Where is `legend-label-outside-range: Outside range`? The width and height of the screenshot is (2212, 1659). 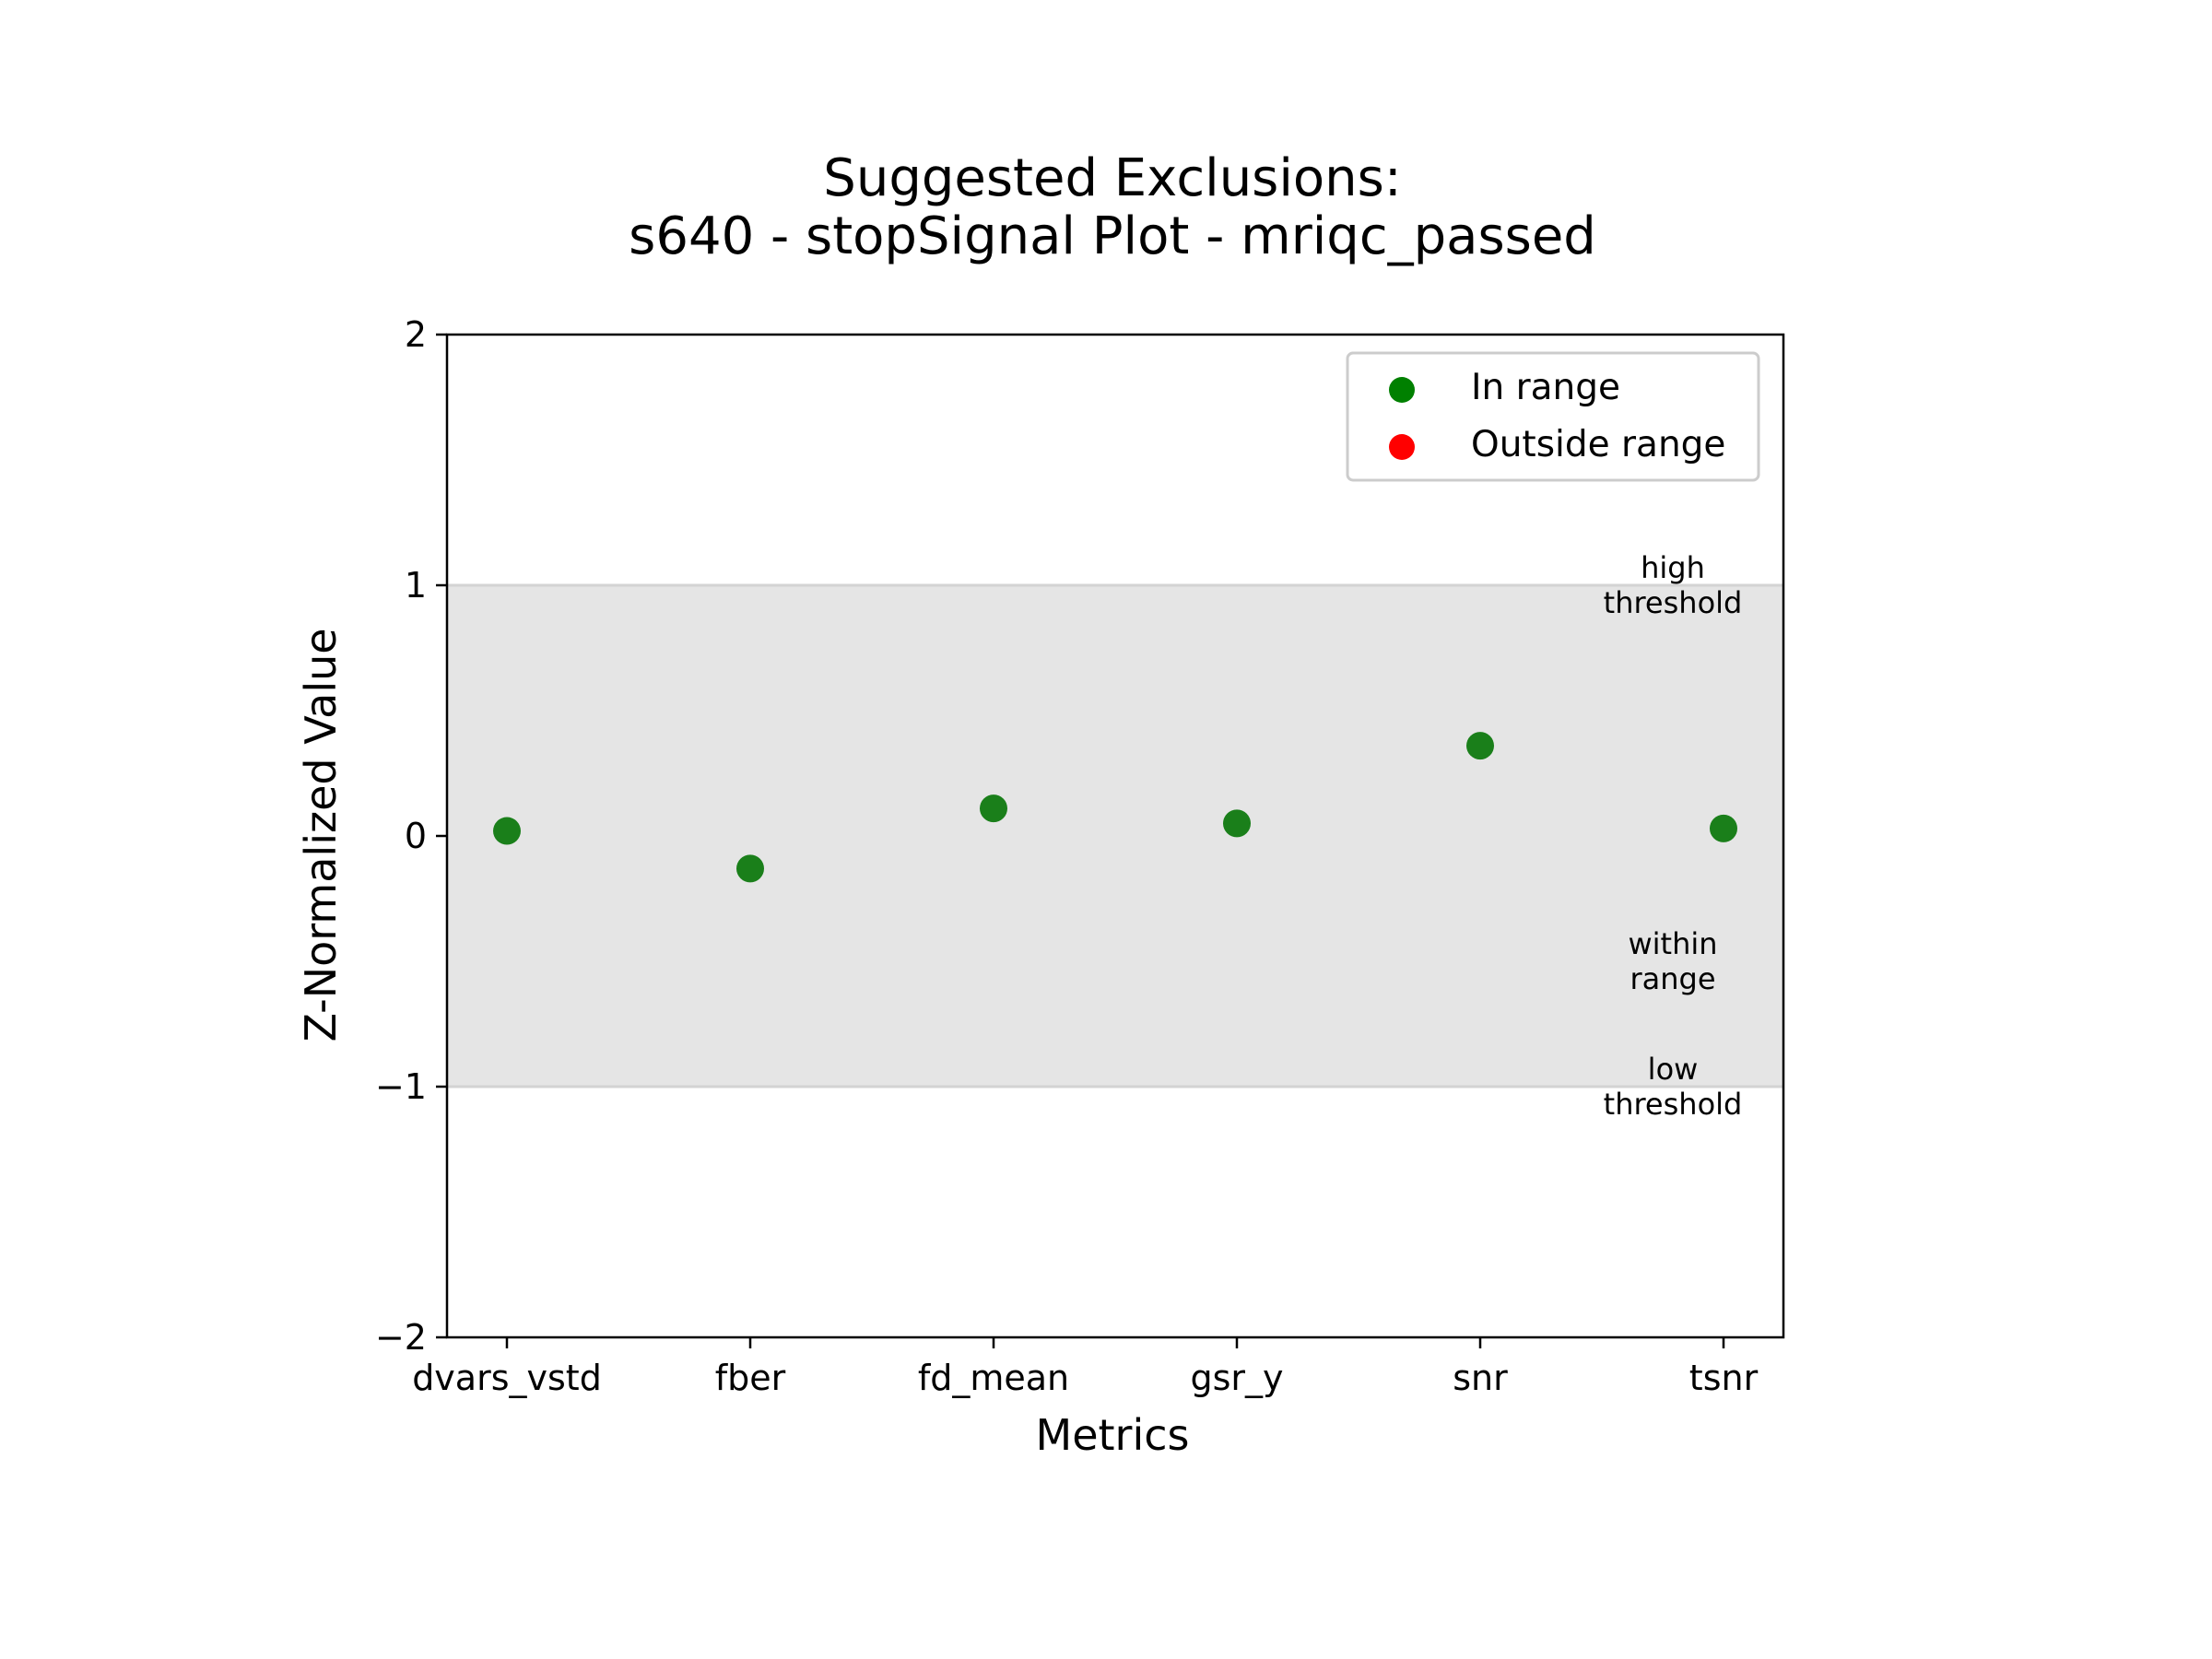 legend-label-outside-range: Outside range is located at coordinates (1598, 444).